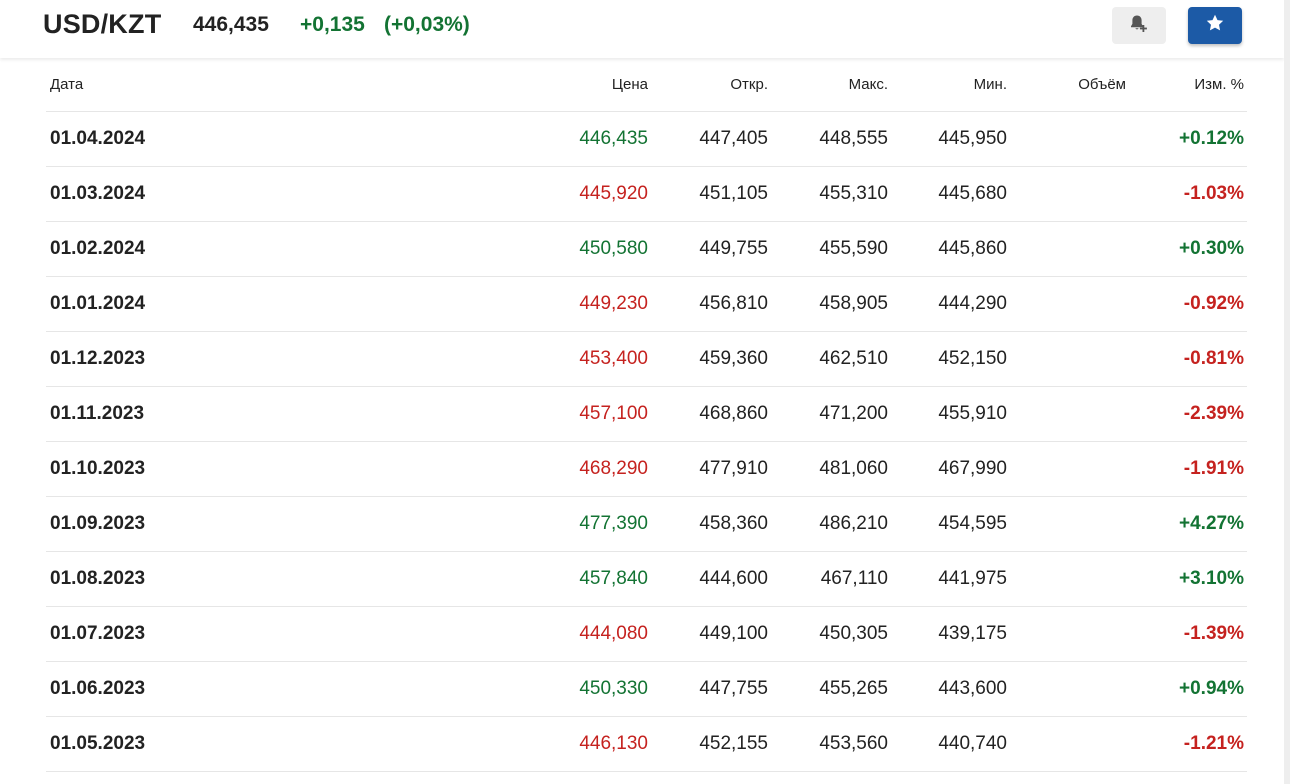 The image size is (1290, 784). I want to click on cell-open: 458,360, so click(709, 524).